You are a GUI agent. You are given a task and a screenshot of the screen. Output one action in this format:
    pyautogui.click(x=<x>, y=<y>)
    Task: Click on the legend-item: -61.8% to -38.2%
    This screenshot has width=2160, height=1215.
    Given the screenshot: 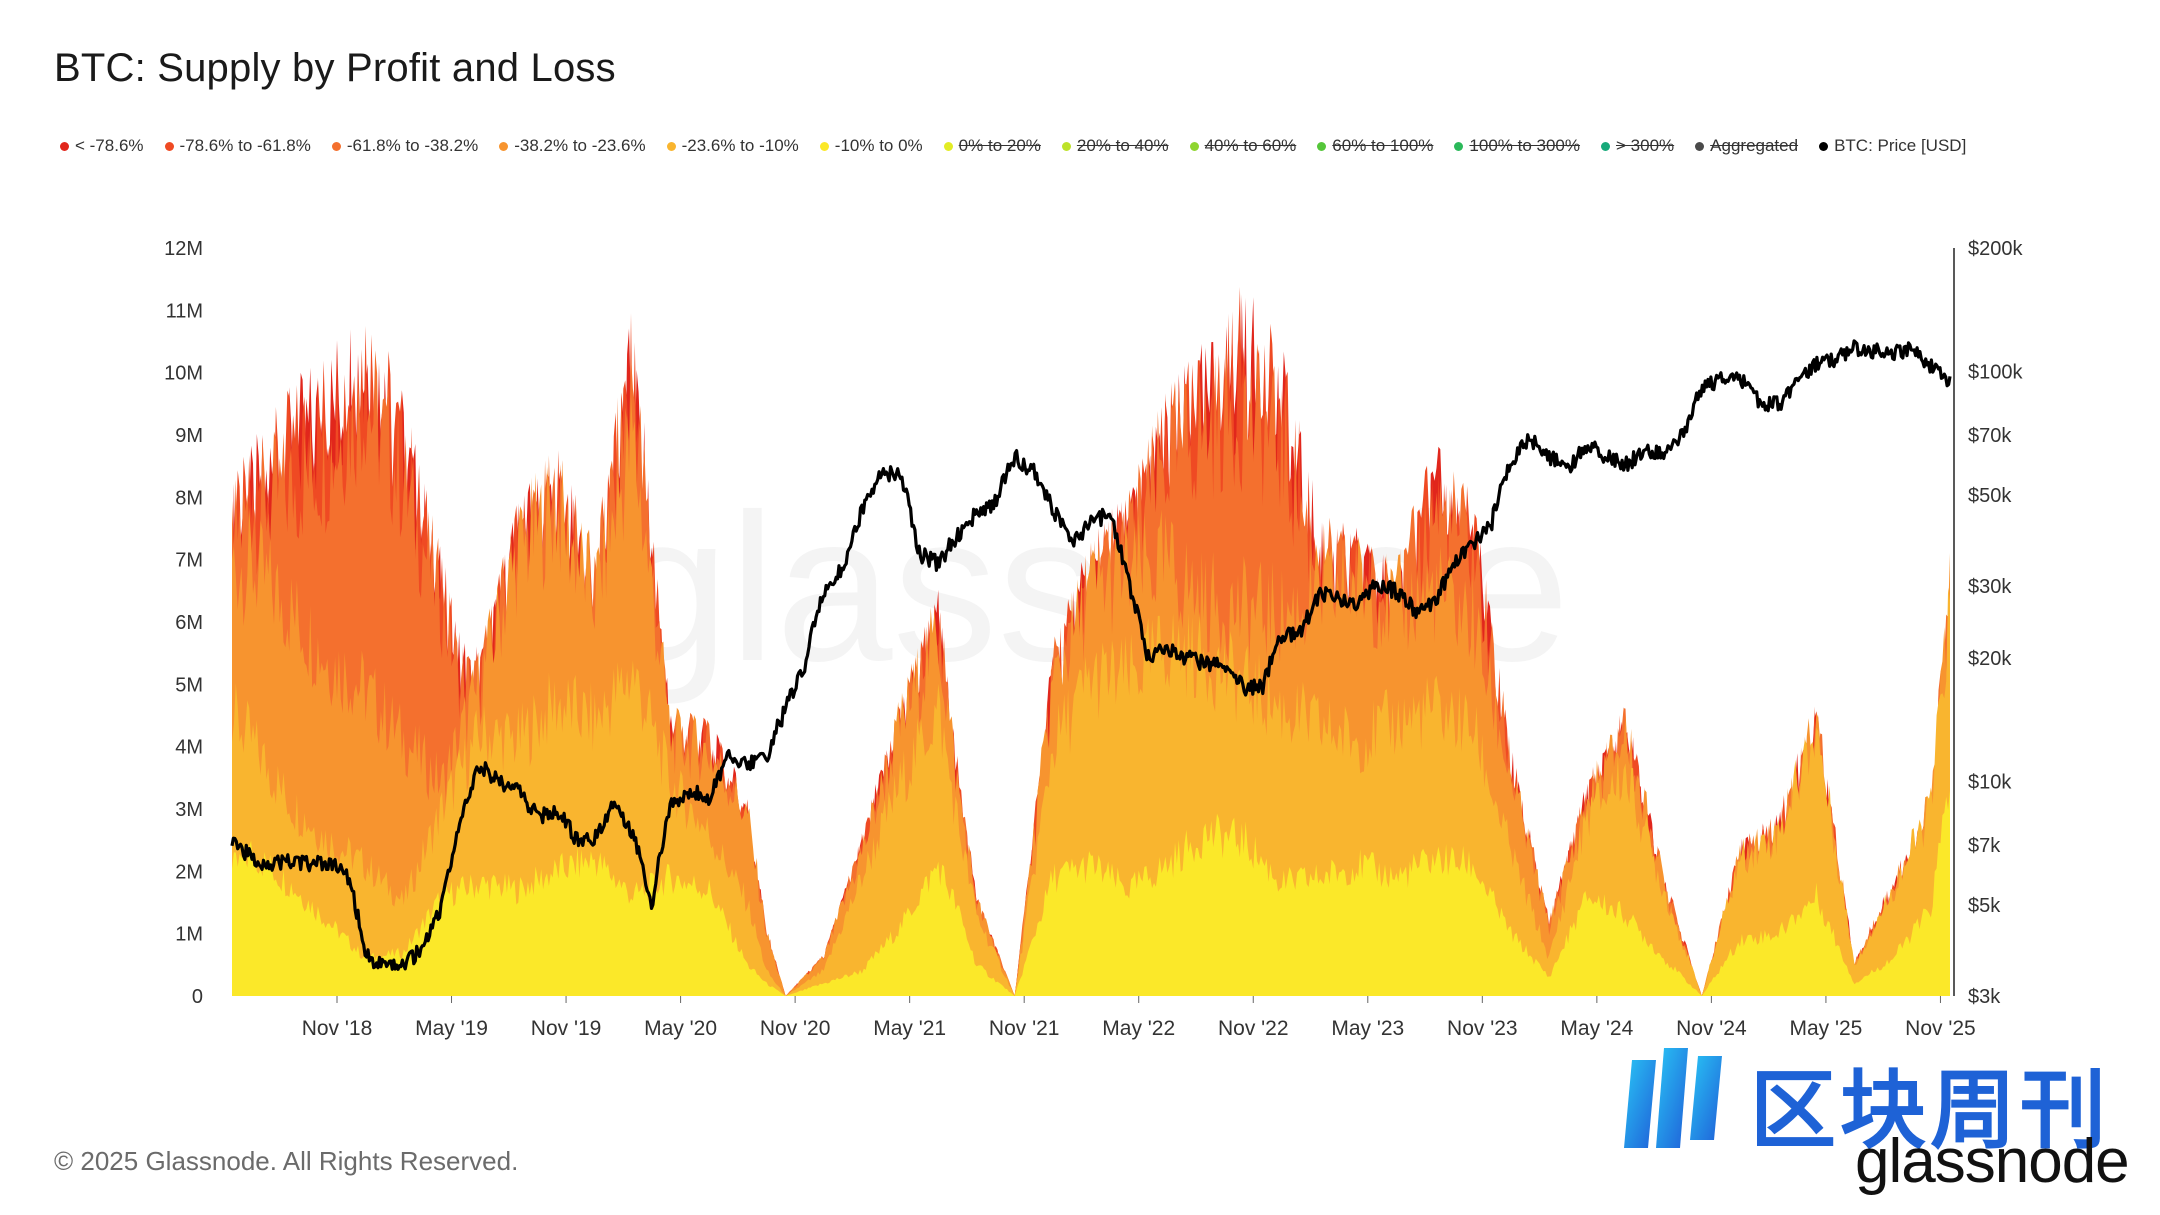 What is the action you would take?
    pyautogui.click(x=405, y=146)
    